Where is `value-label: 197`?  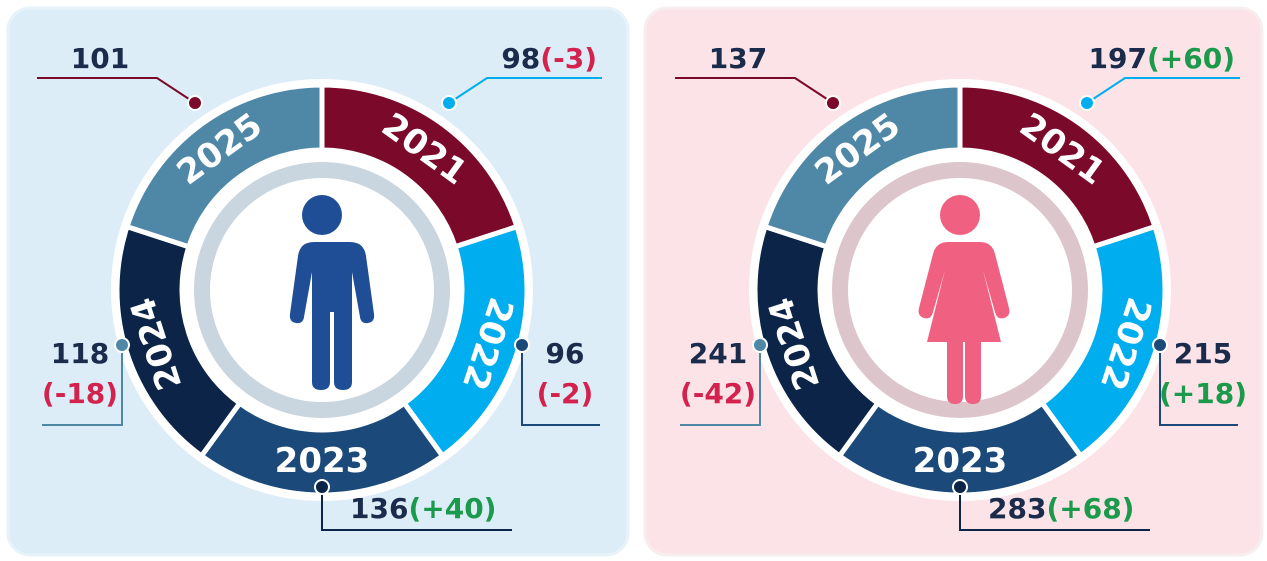 value-label: 197 is located at coordinates (1118, 58).